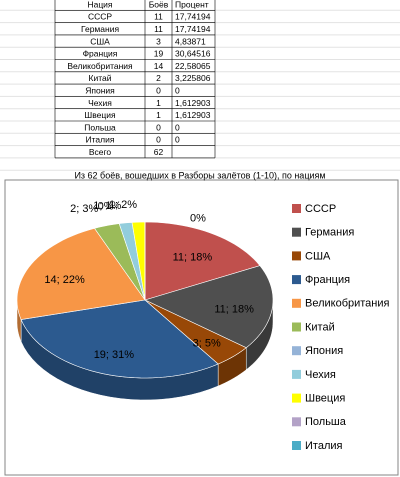  I want to click on legend-label: Чехия, so click(320, 375).